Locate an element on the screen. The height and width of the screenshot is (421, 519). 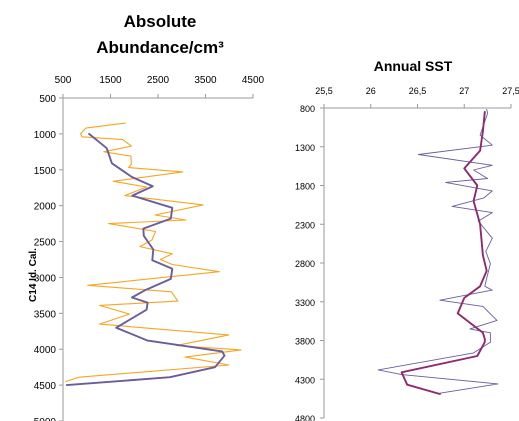
left-y-tick-label: 5000 is located at coordinates (45, 419).